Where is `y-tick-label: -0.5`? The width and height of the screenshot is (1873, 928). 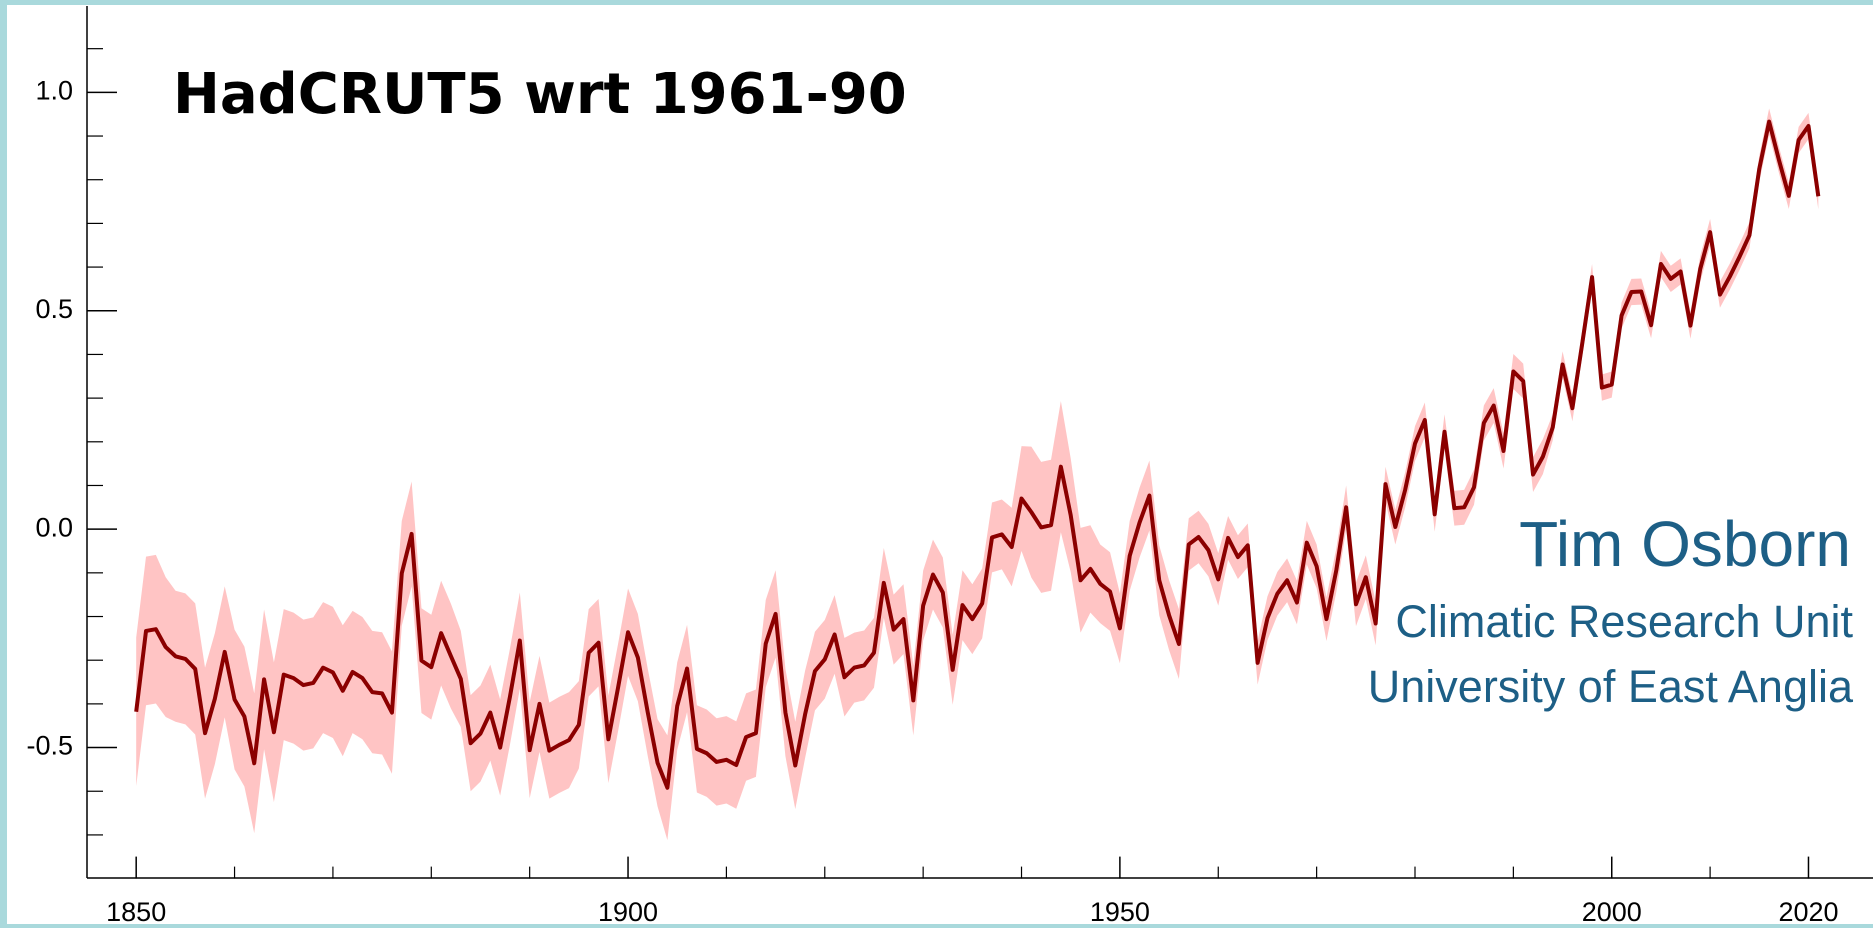 y-tick-label: -0.5 is located at coordinates (49, 746).